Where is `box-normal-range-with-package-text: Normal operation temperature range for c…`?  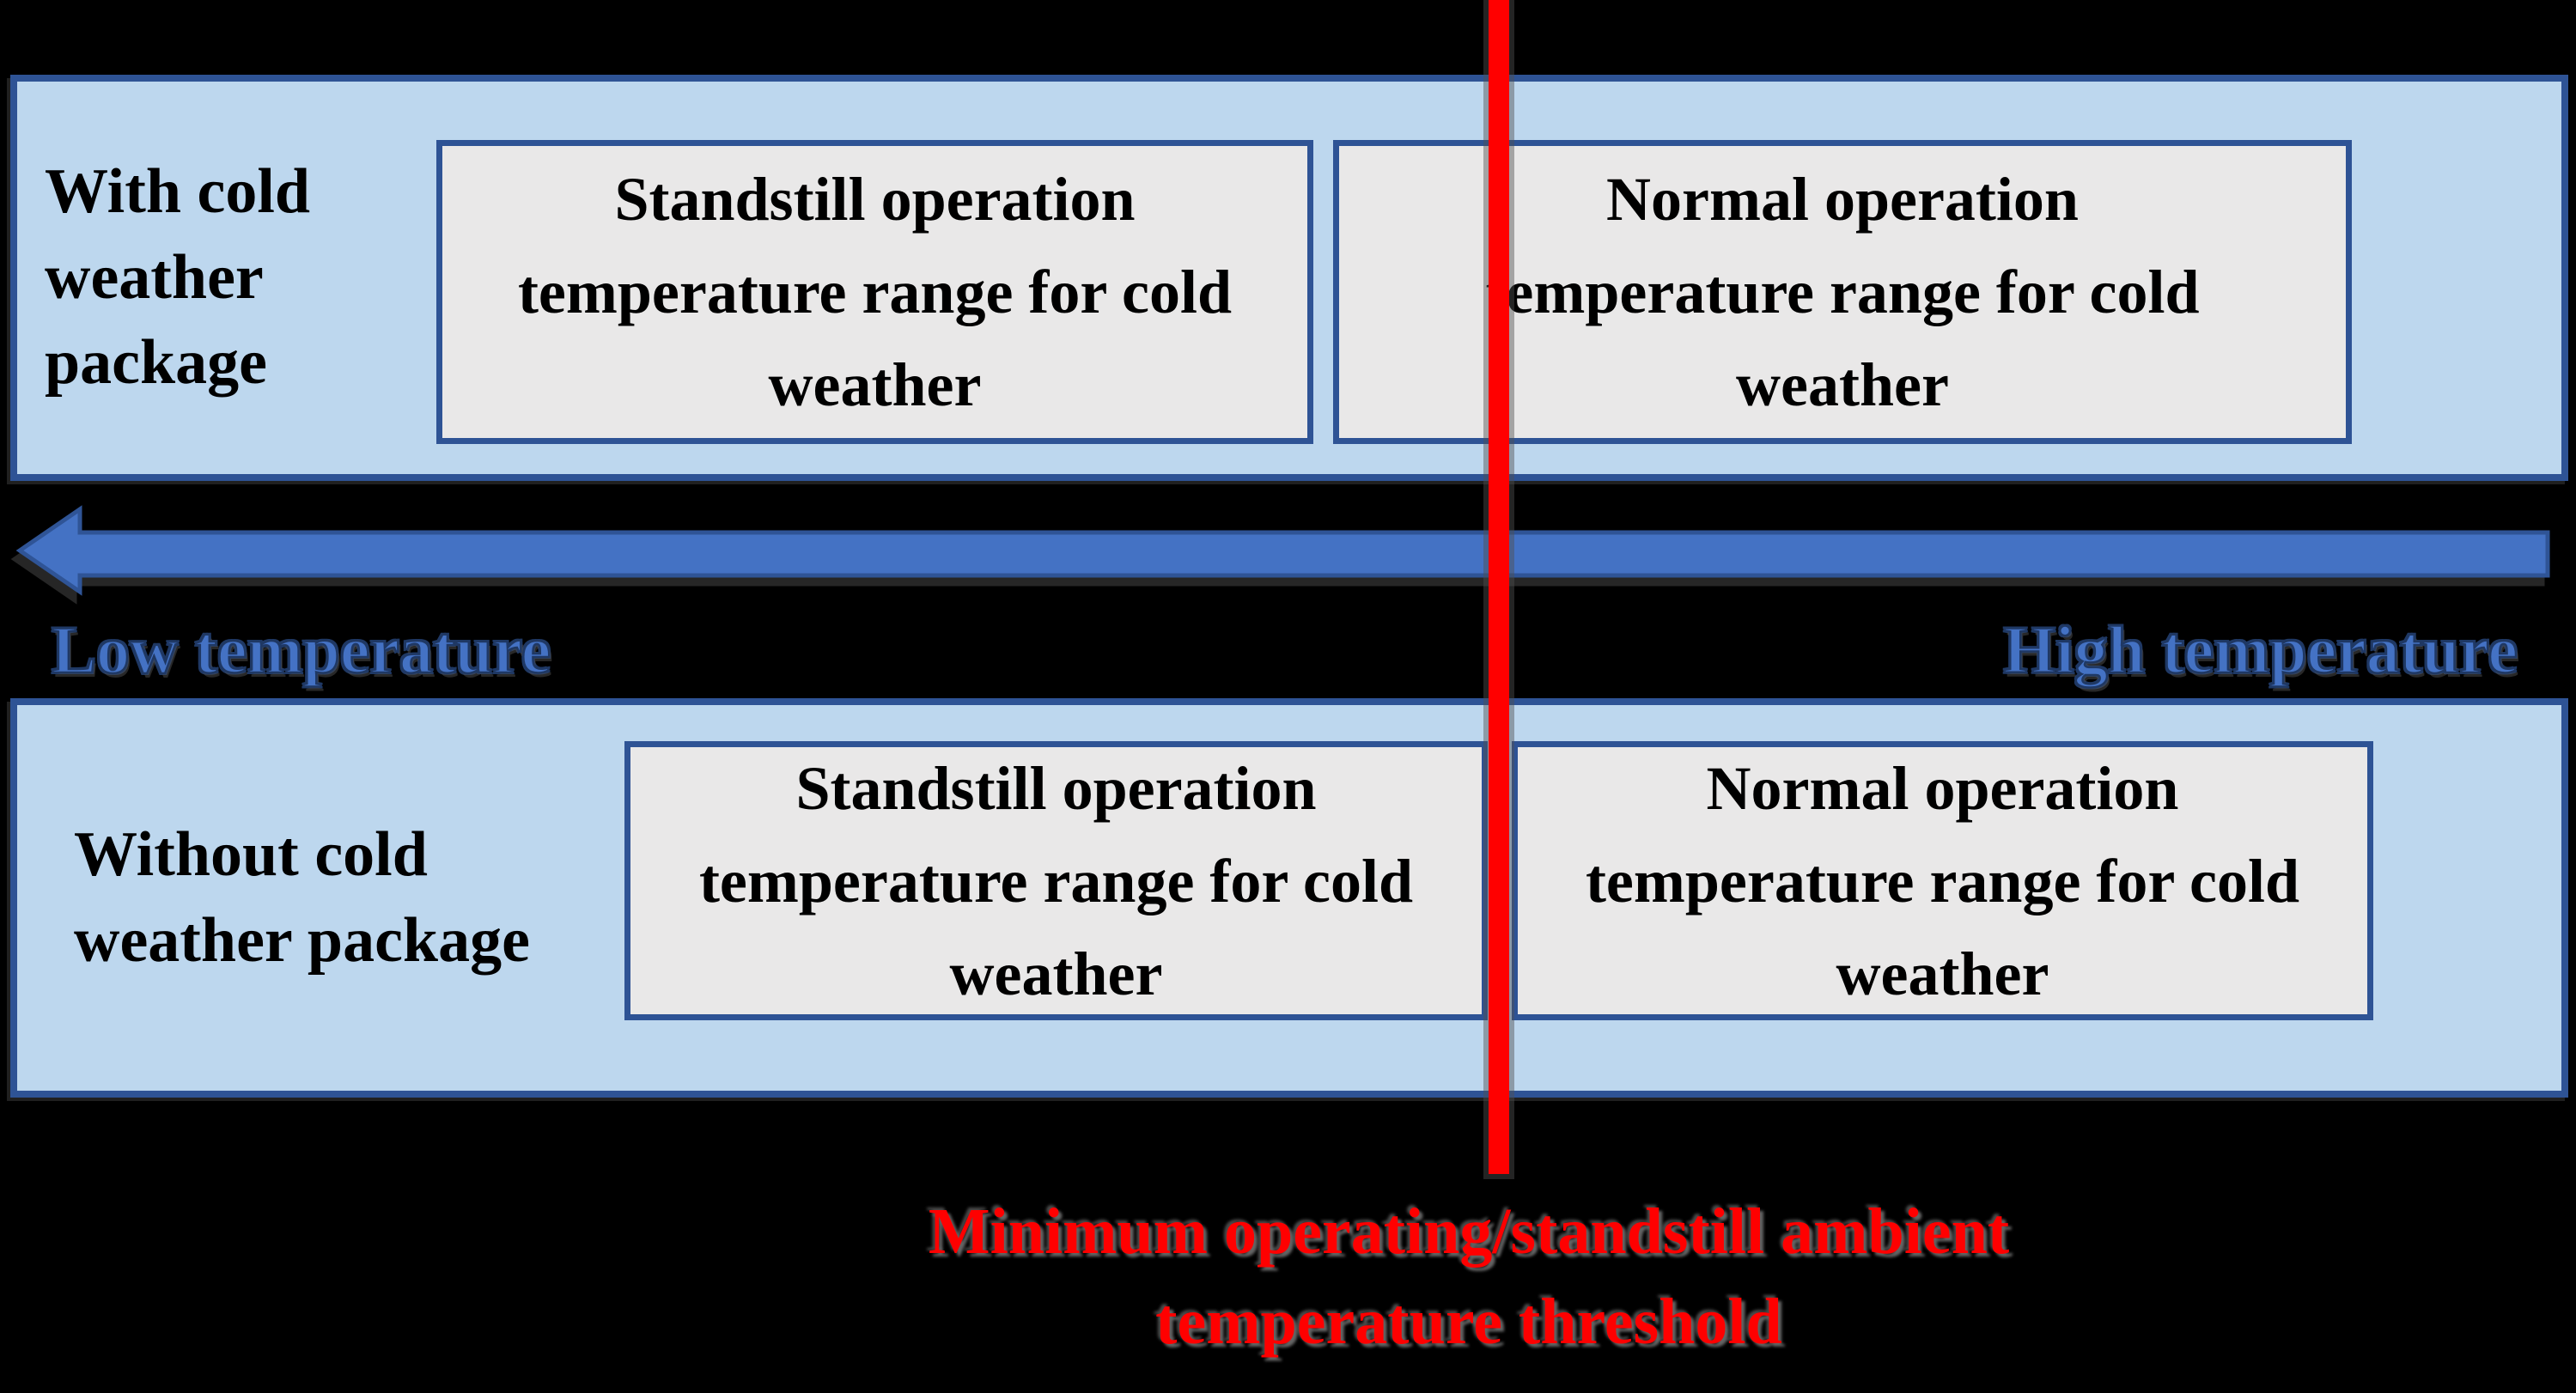 box-normal-range-with-package-text: Normal operation temperature range for c… is located at coordinates (1842, 292).